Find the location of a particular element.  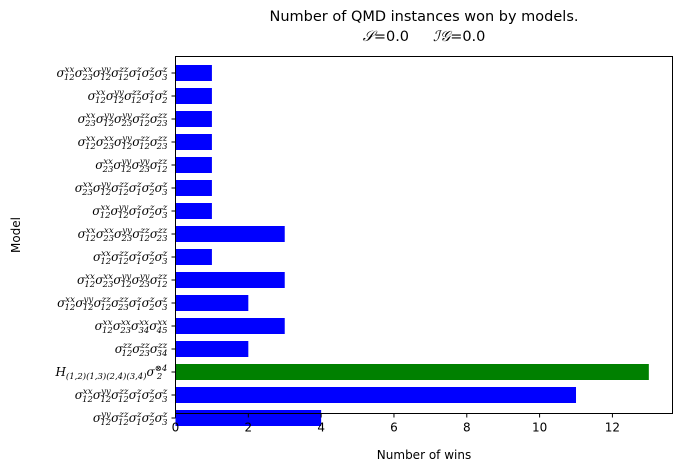

x-tick-label: 8 is located at coordinates (467, 428).